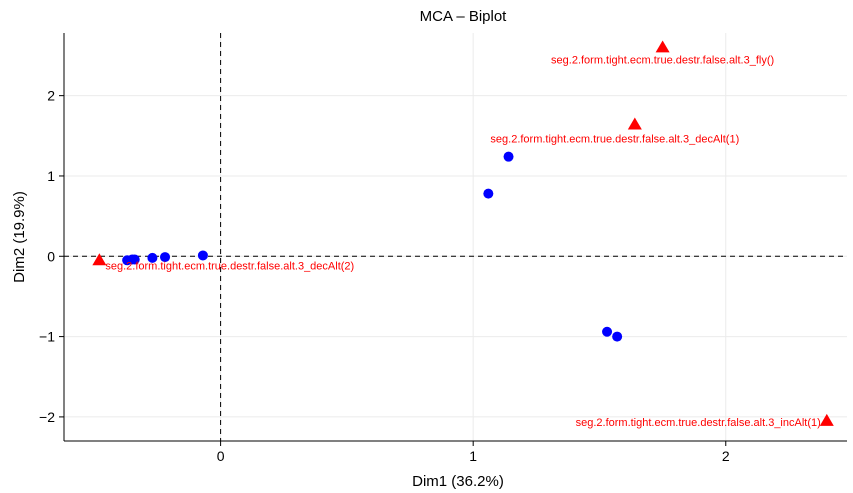 This screenshot has width=853, height=493. What do you see at coordinates (51, 256) in the screenshot?
I see `y-tick-label: 0` at bounding box center [51, 256].